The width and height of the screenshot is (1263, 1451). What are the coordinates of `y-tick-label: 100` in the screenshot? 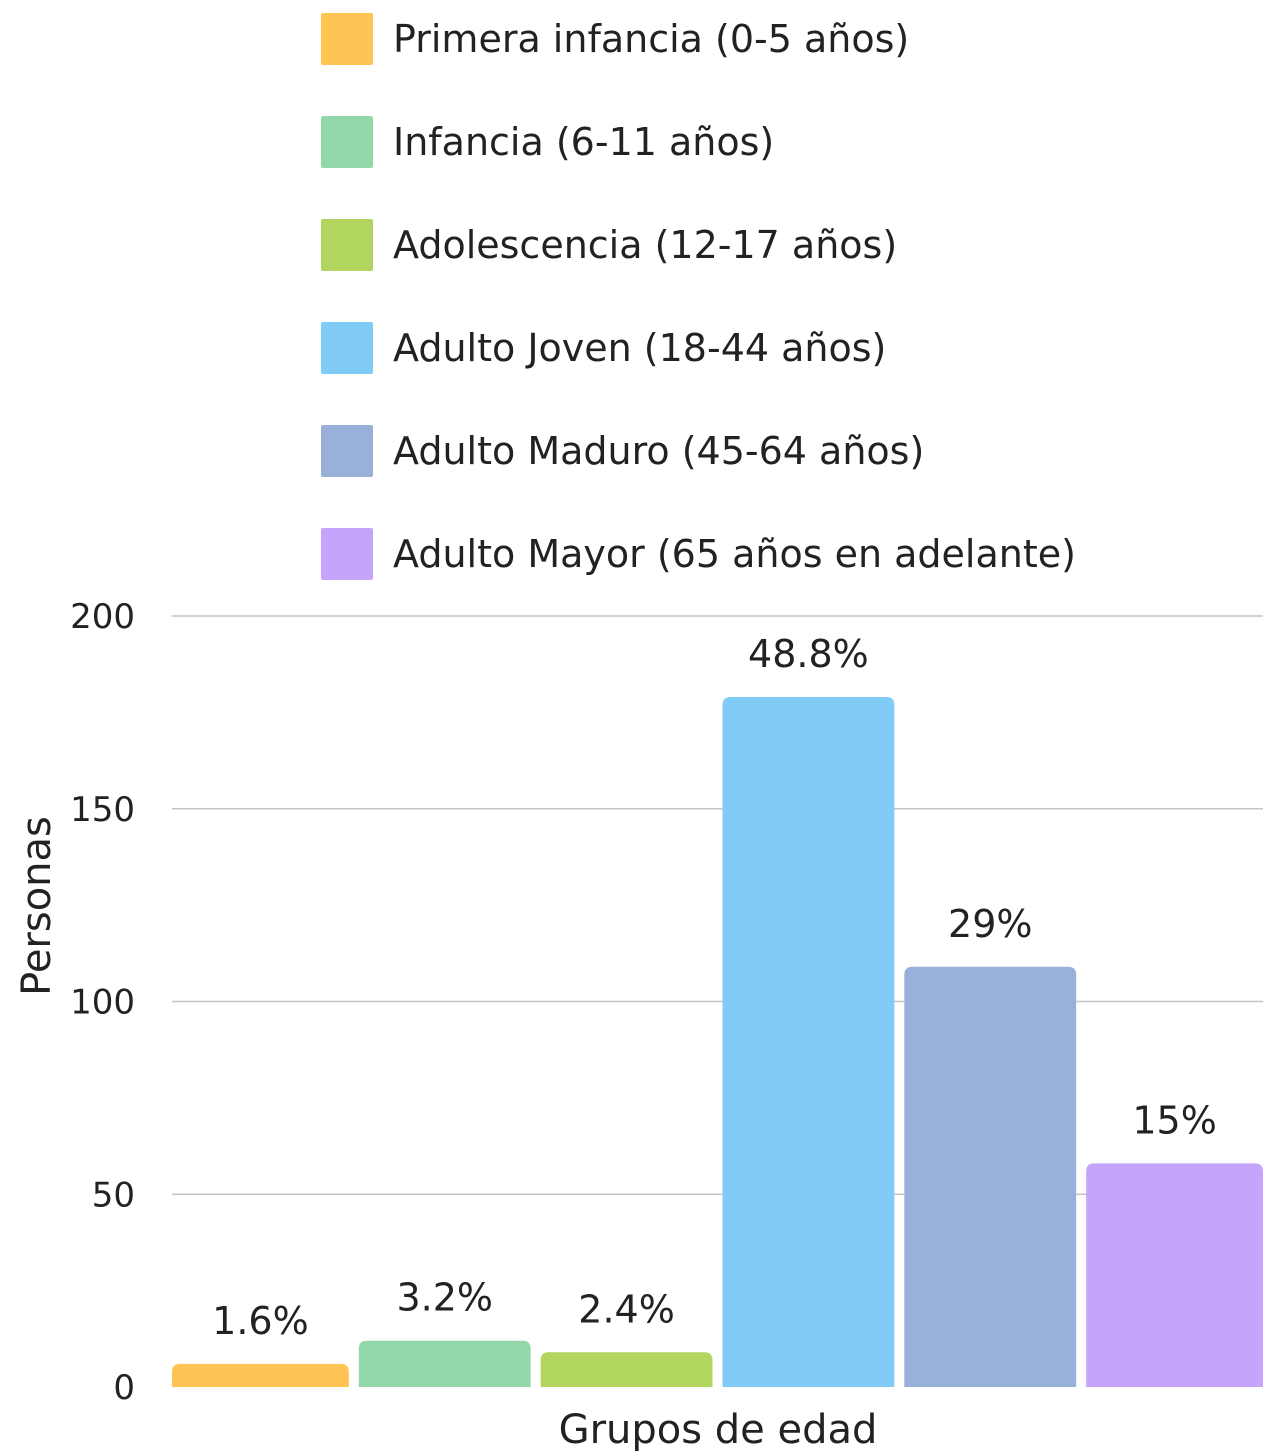 It's located at (102, 1003).